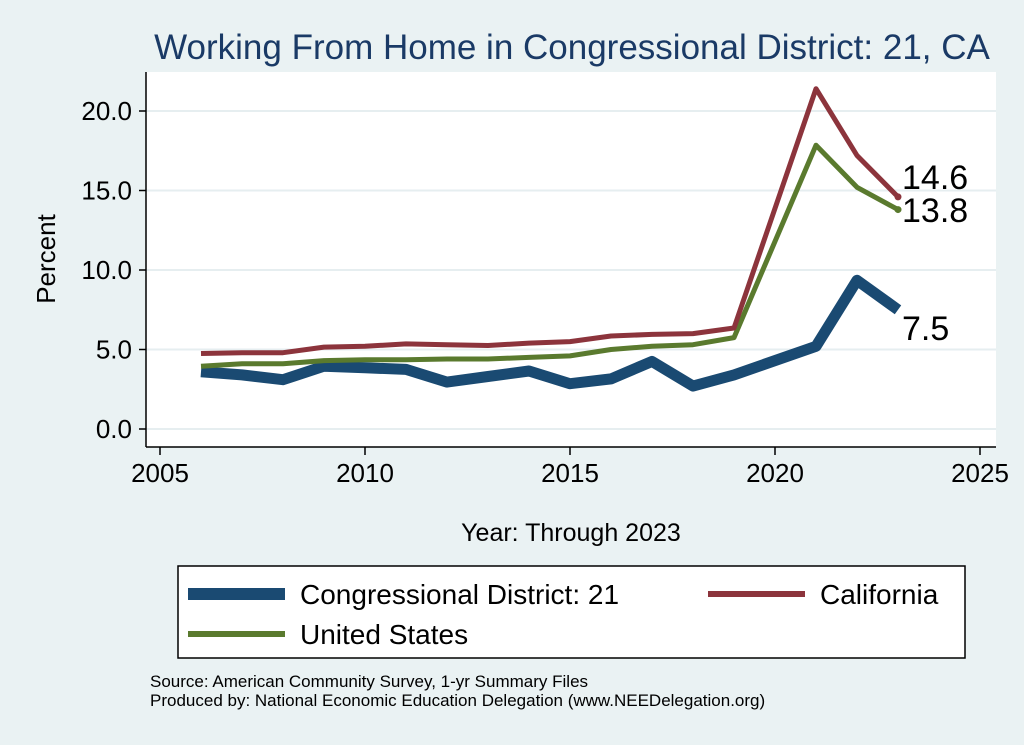 The height and width of the screenshot is (745, 1024). Describe the element at coordinates (459, 594) in the screenshot. I see `legend-label: Congressional District: 21` at that location.